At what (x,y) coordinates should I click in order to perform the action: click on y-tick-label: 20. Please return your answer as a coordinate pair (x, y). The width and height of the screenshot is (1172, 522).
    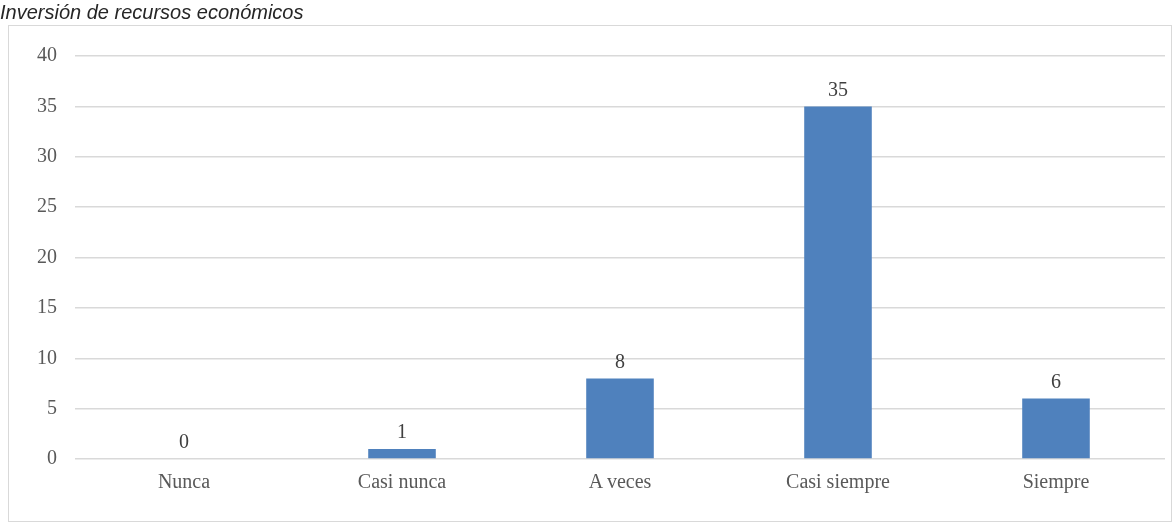
    Looking at the image, I should click on (47, 255).